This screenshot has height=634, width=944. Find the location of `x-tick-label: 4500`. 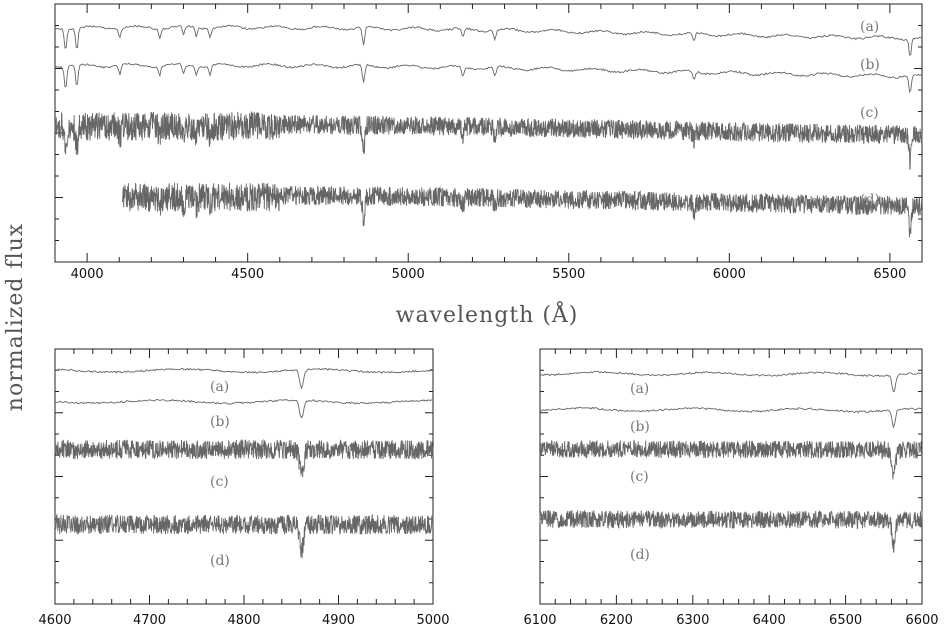

x-tick-label: 4500 is located at coordinates (247, 274).